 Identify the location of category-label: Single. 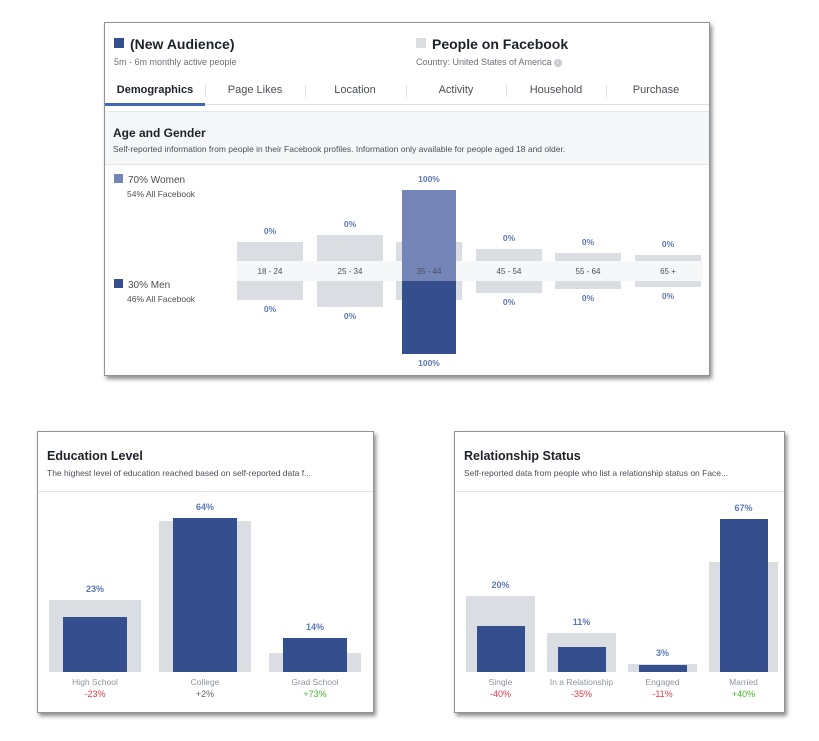
(500, 682).